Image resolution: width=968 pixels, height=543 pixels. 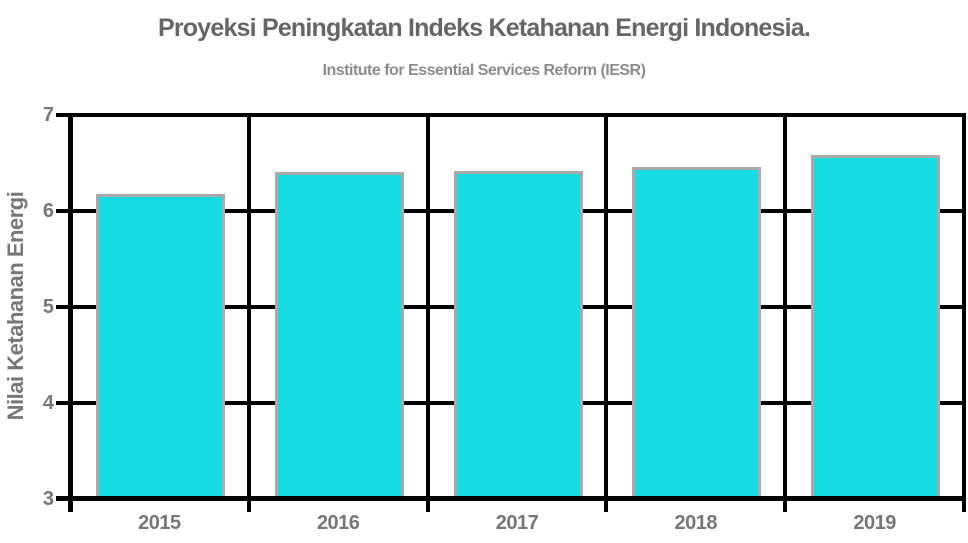 What do you see at coordinates (697, 331) in the screenshot?
I see `bar-2018` at bounding box center [697, 331].